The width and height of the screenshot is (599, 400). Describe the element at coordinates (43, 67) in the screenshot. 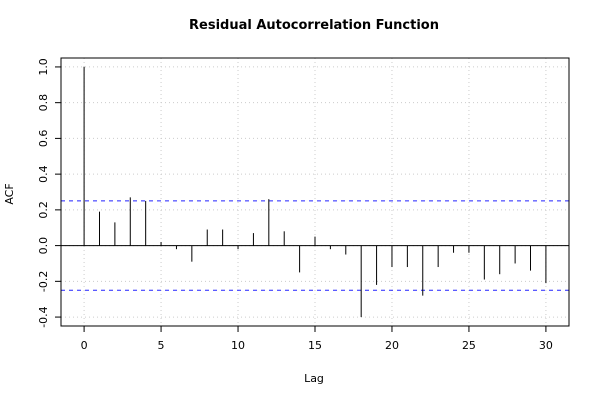

I see `y-tick-label: 1.0` at that location.